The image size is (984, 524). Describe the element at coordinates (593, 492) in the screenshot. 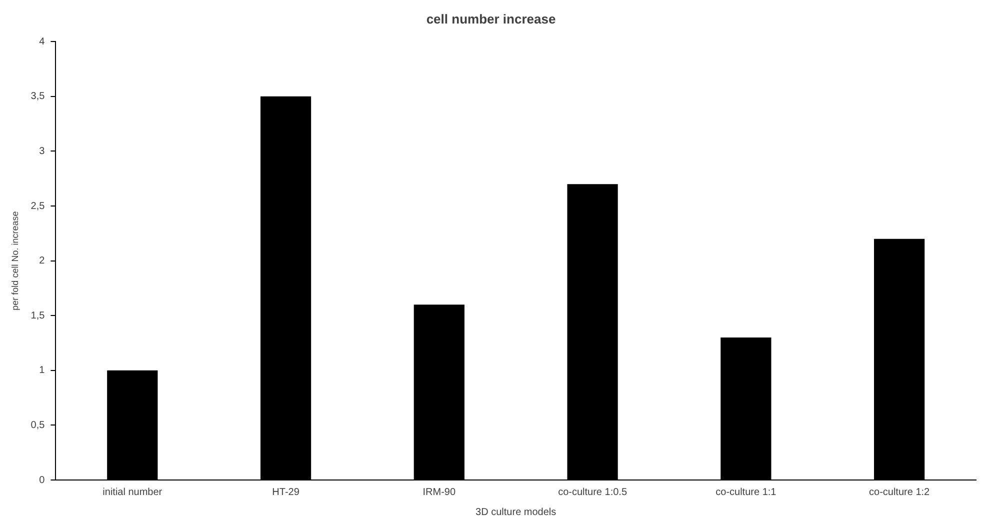

I see `x-tick-label: co-culture 1:0.5` at that location.